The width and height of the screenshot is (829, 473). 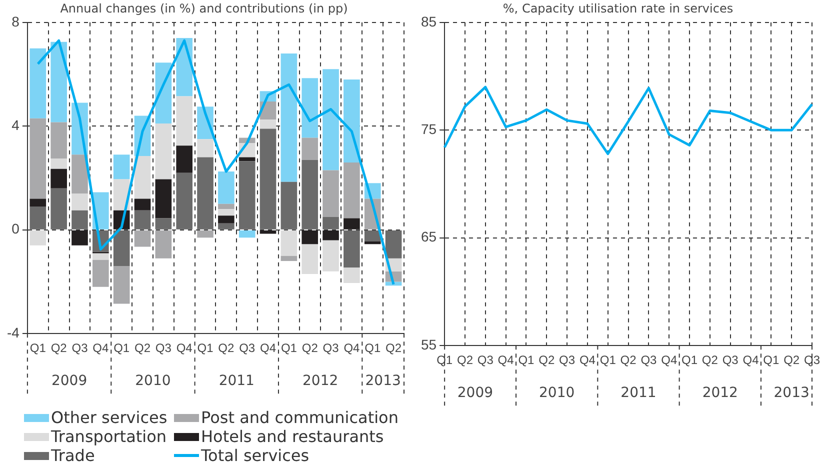 What do you see at coordinates (428, 236) in the screenshot?
I see `y-tick-label: 65` at bounding box center [428, 236].